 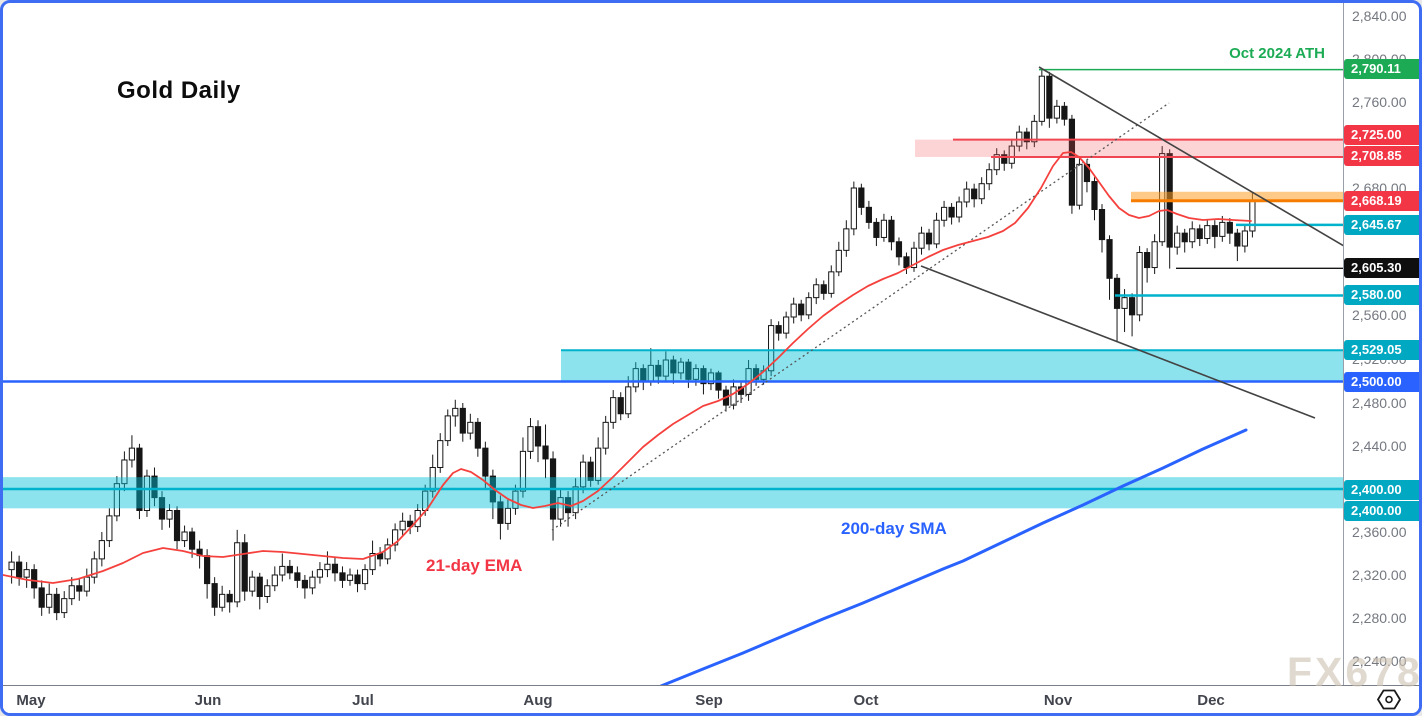 What do you see at coordinates (1343, 358) in the screenshot?
I see `axis-separator-vertical` at bounding box center [1343, 358].